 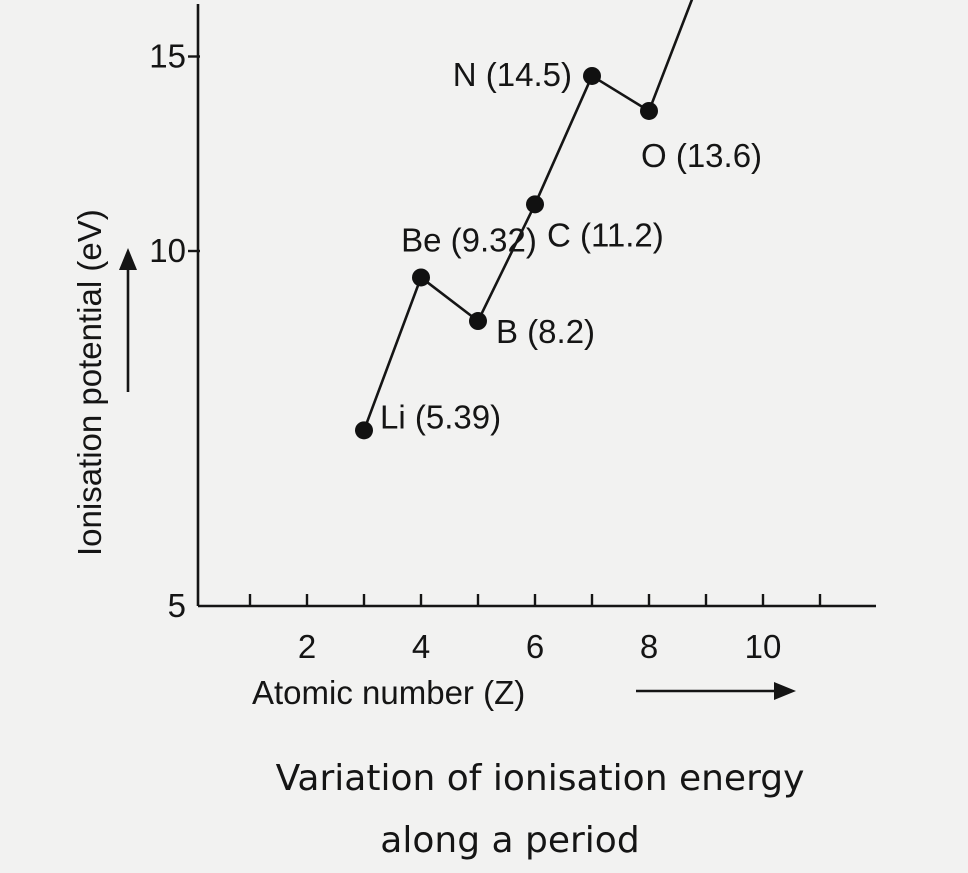 What do you see at coordinates (540, 778) in the screenshot?
I see `caption-line-1: Variation of ionisation energy` at bounding box center [540, 778].